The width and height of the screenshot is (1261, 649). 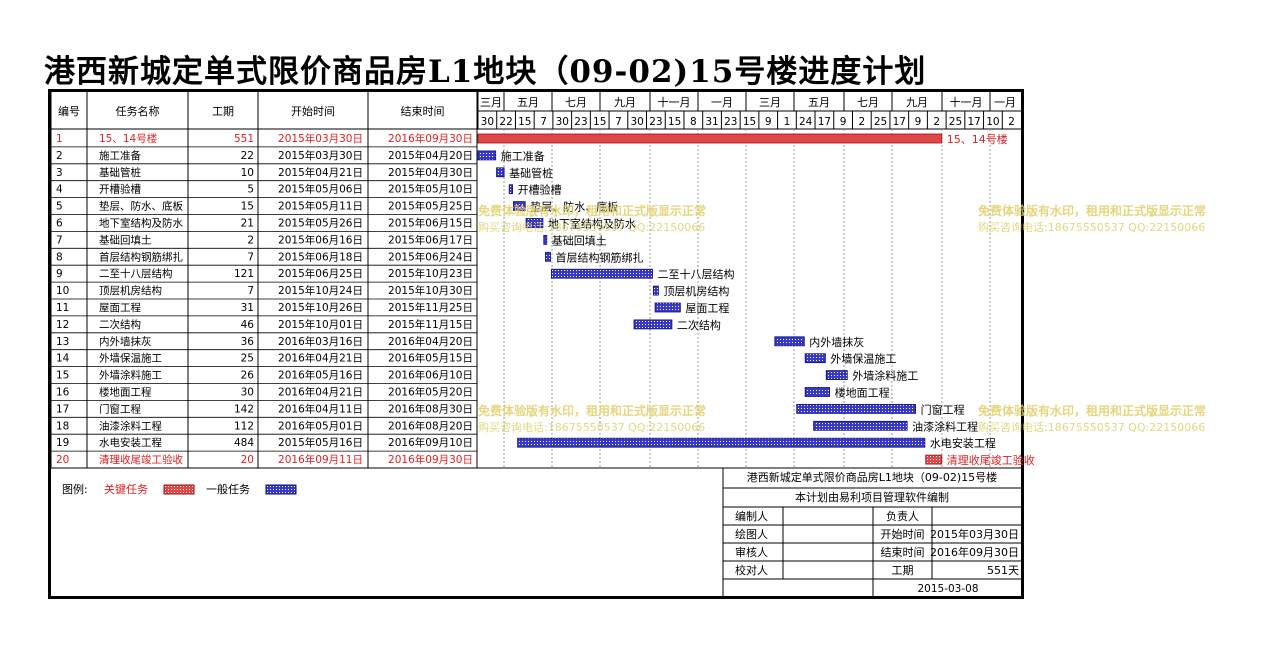 What do you see at coordinates (696, 291) in the screenshot?
I see `gantt-bar-label: 顶层机房结构` at bounding box center [696, 291].